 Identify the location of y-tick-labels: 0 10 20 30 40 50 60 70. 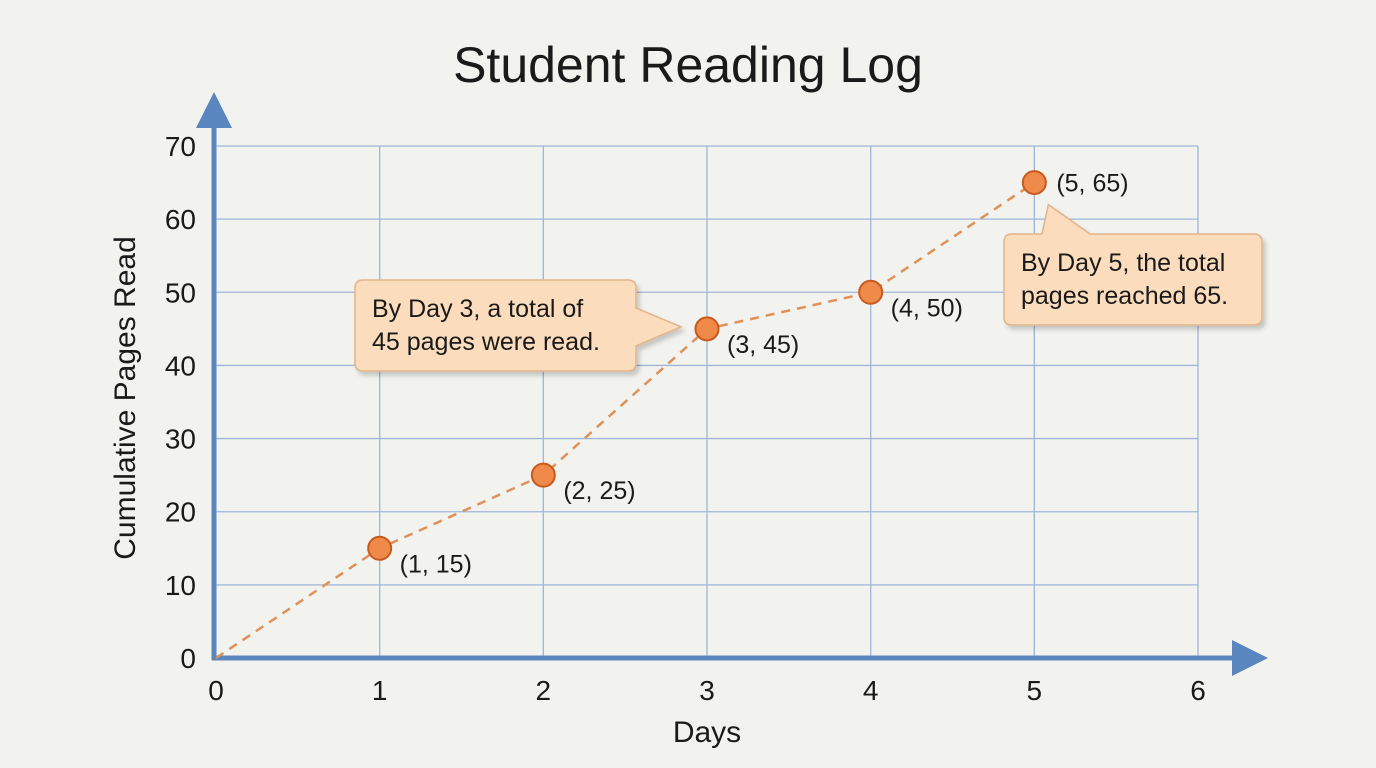
(180, 402).